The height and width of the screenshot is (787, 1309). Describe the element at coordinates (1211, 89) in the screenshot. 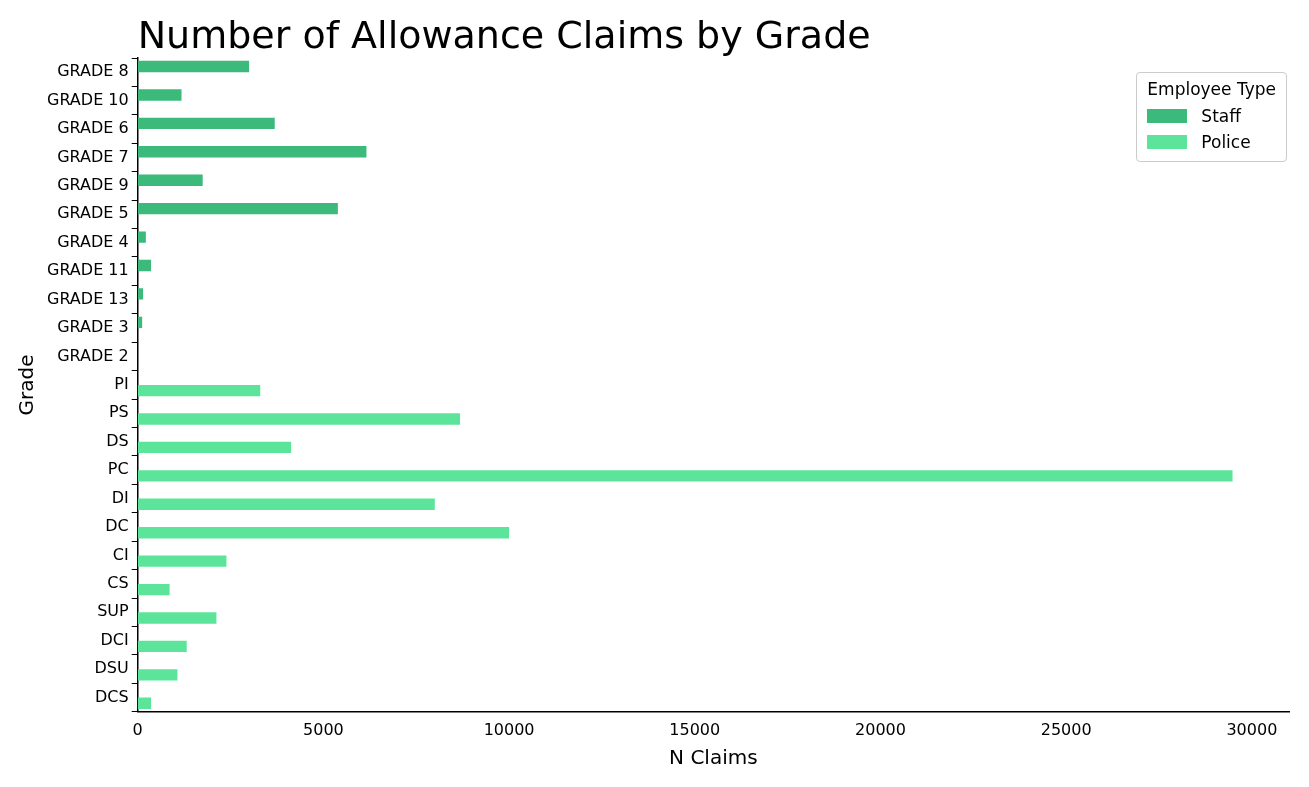

I see `legend-title: Employee Type` at that location.